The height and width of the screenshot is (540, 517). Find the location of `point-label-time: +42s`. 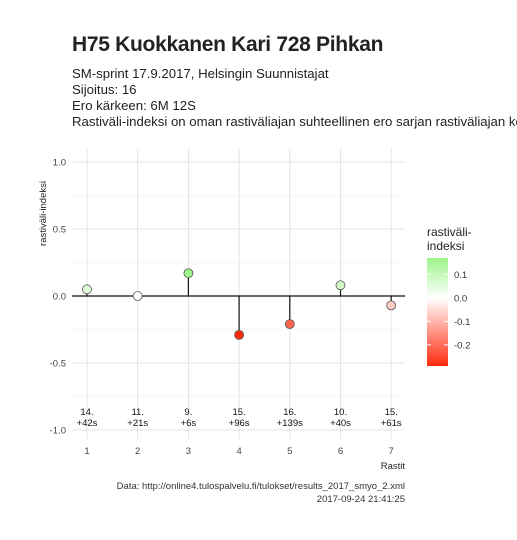

point-label-time: +42s is located at coordinates (87, 423).